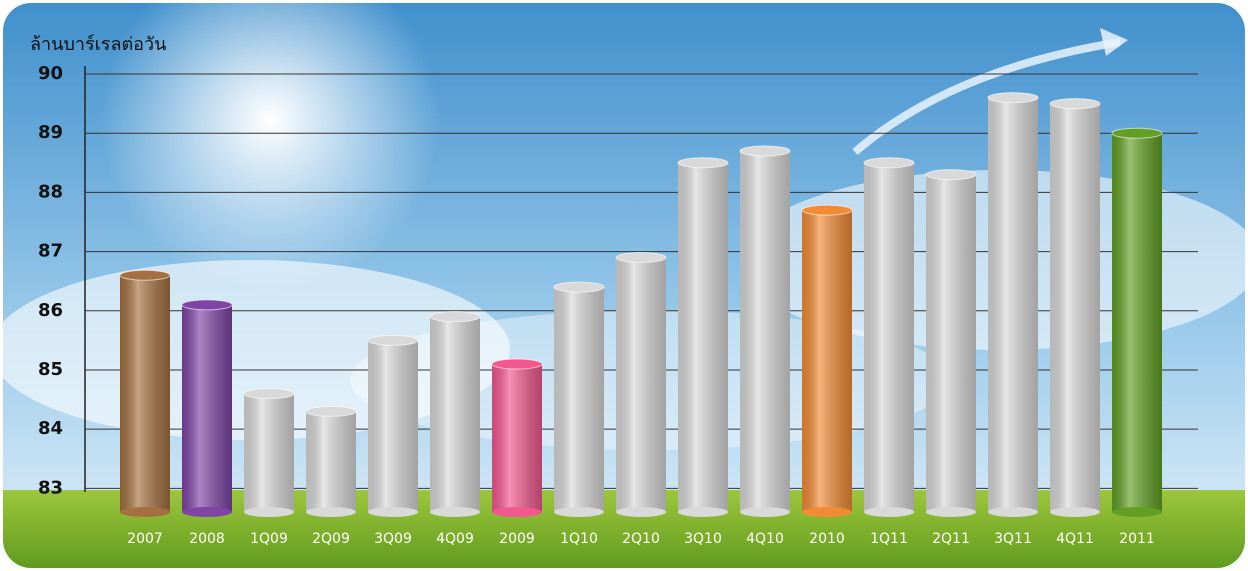 The image size is (1248, 571). What do you see at coordinates (703, 539) in the screenshot?
I see `x-tick-label: 3Q10` at bounding box center [703, 539].